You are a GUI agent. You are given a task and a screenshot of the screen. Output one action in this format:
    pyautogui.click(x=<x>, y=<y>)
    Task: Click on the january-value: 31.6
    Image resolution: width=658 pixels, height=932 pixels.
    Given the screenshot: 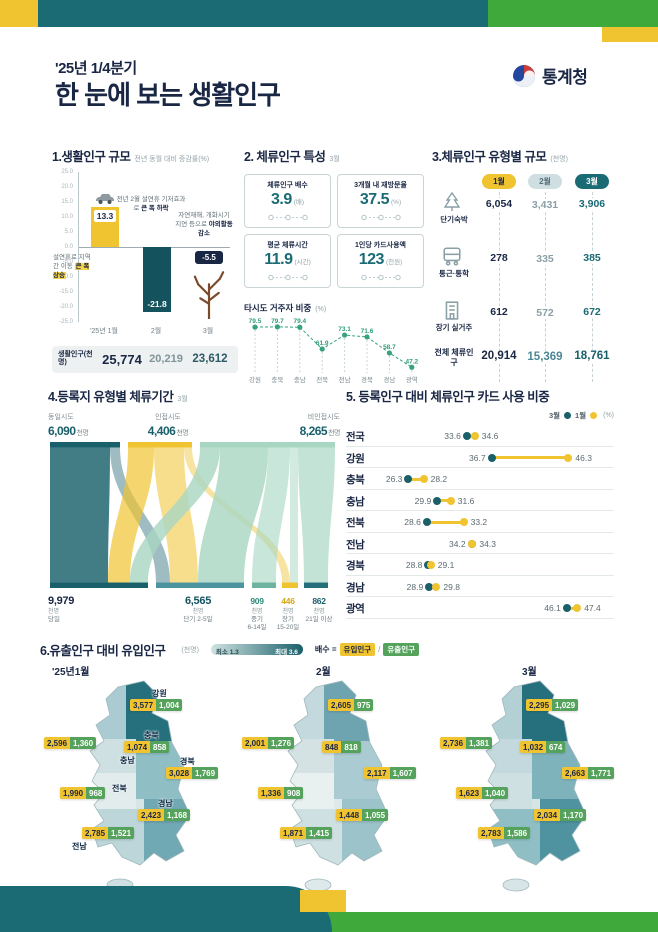 What is the action you would take?
    pyautogui.click(x=466, y=500)
    